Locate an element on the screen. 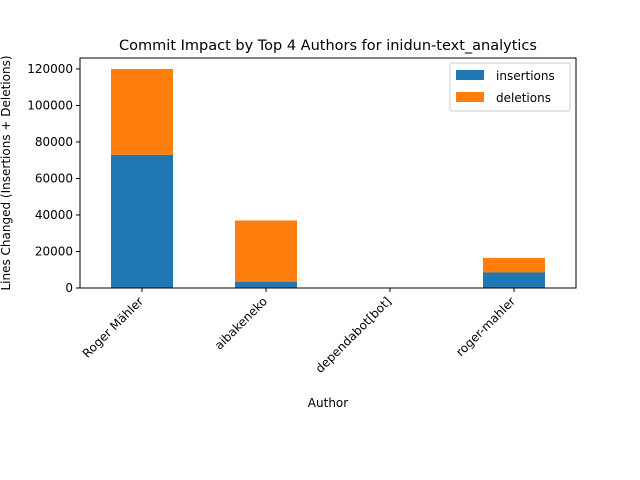  y-axis-ticks: 0 20000 40000 60000 80000 100000 120000 is located at coordinates (53, 178).